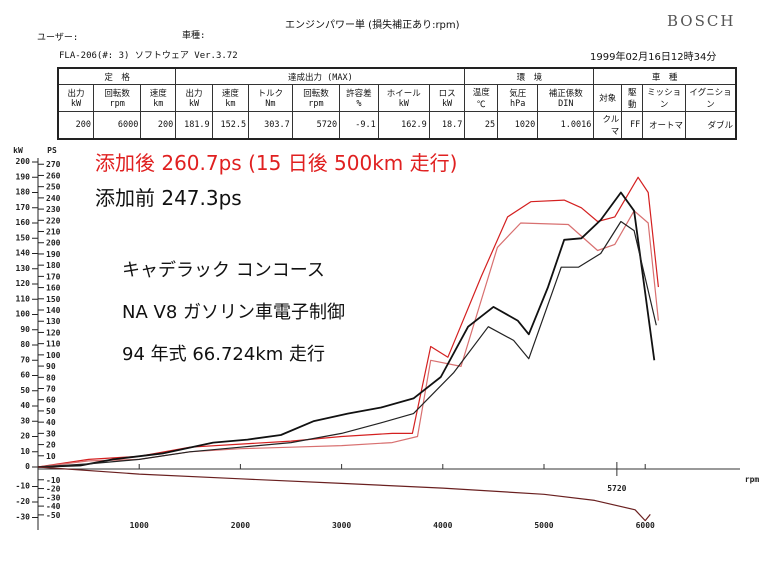  Describe the element at coordinates (543, 525) in the screenshot. I see `x-tick-label: 5000` at that location.